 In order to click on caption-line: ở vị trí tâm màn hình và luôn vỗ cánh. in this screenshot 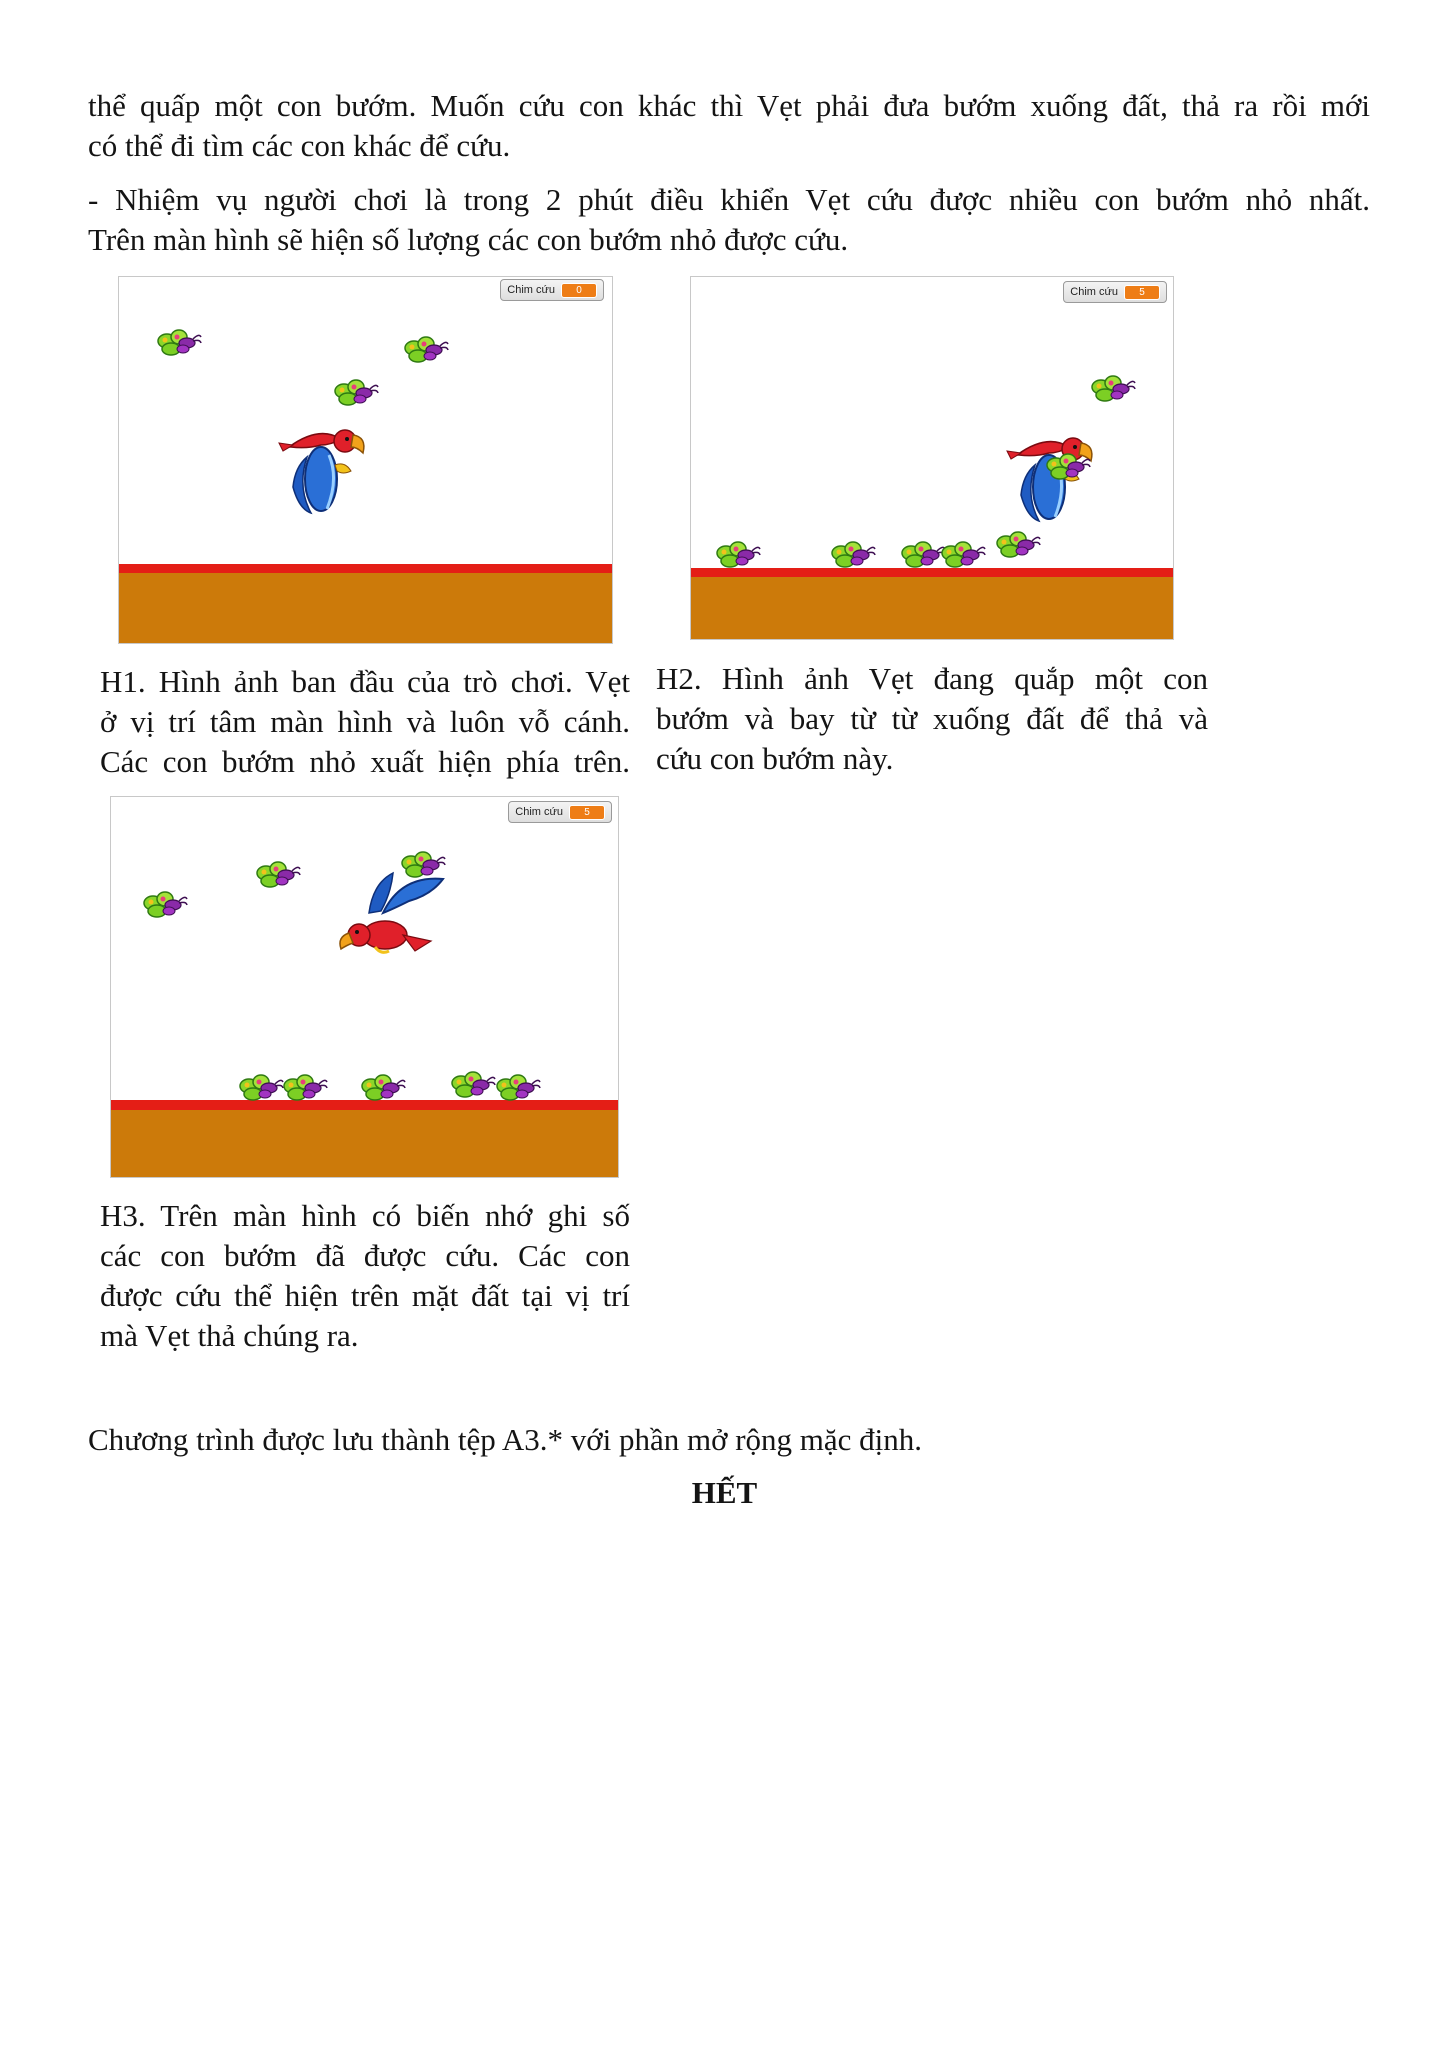, I will do `click(365, 721)`.